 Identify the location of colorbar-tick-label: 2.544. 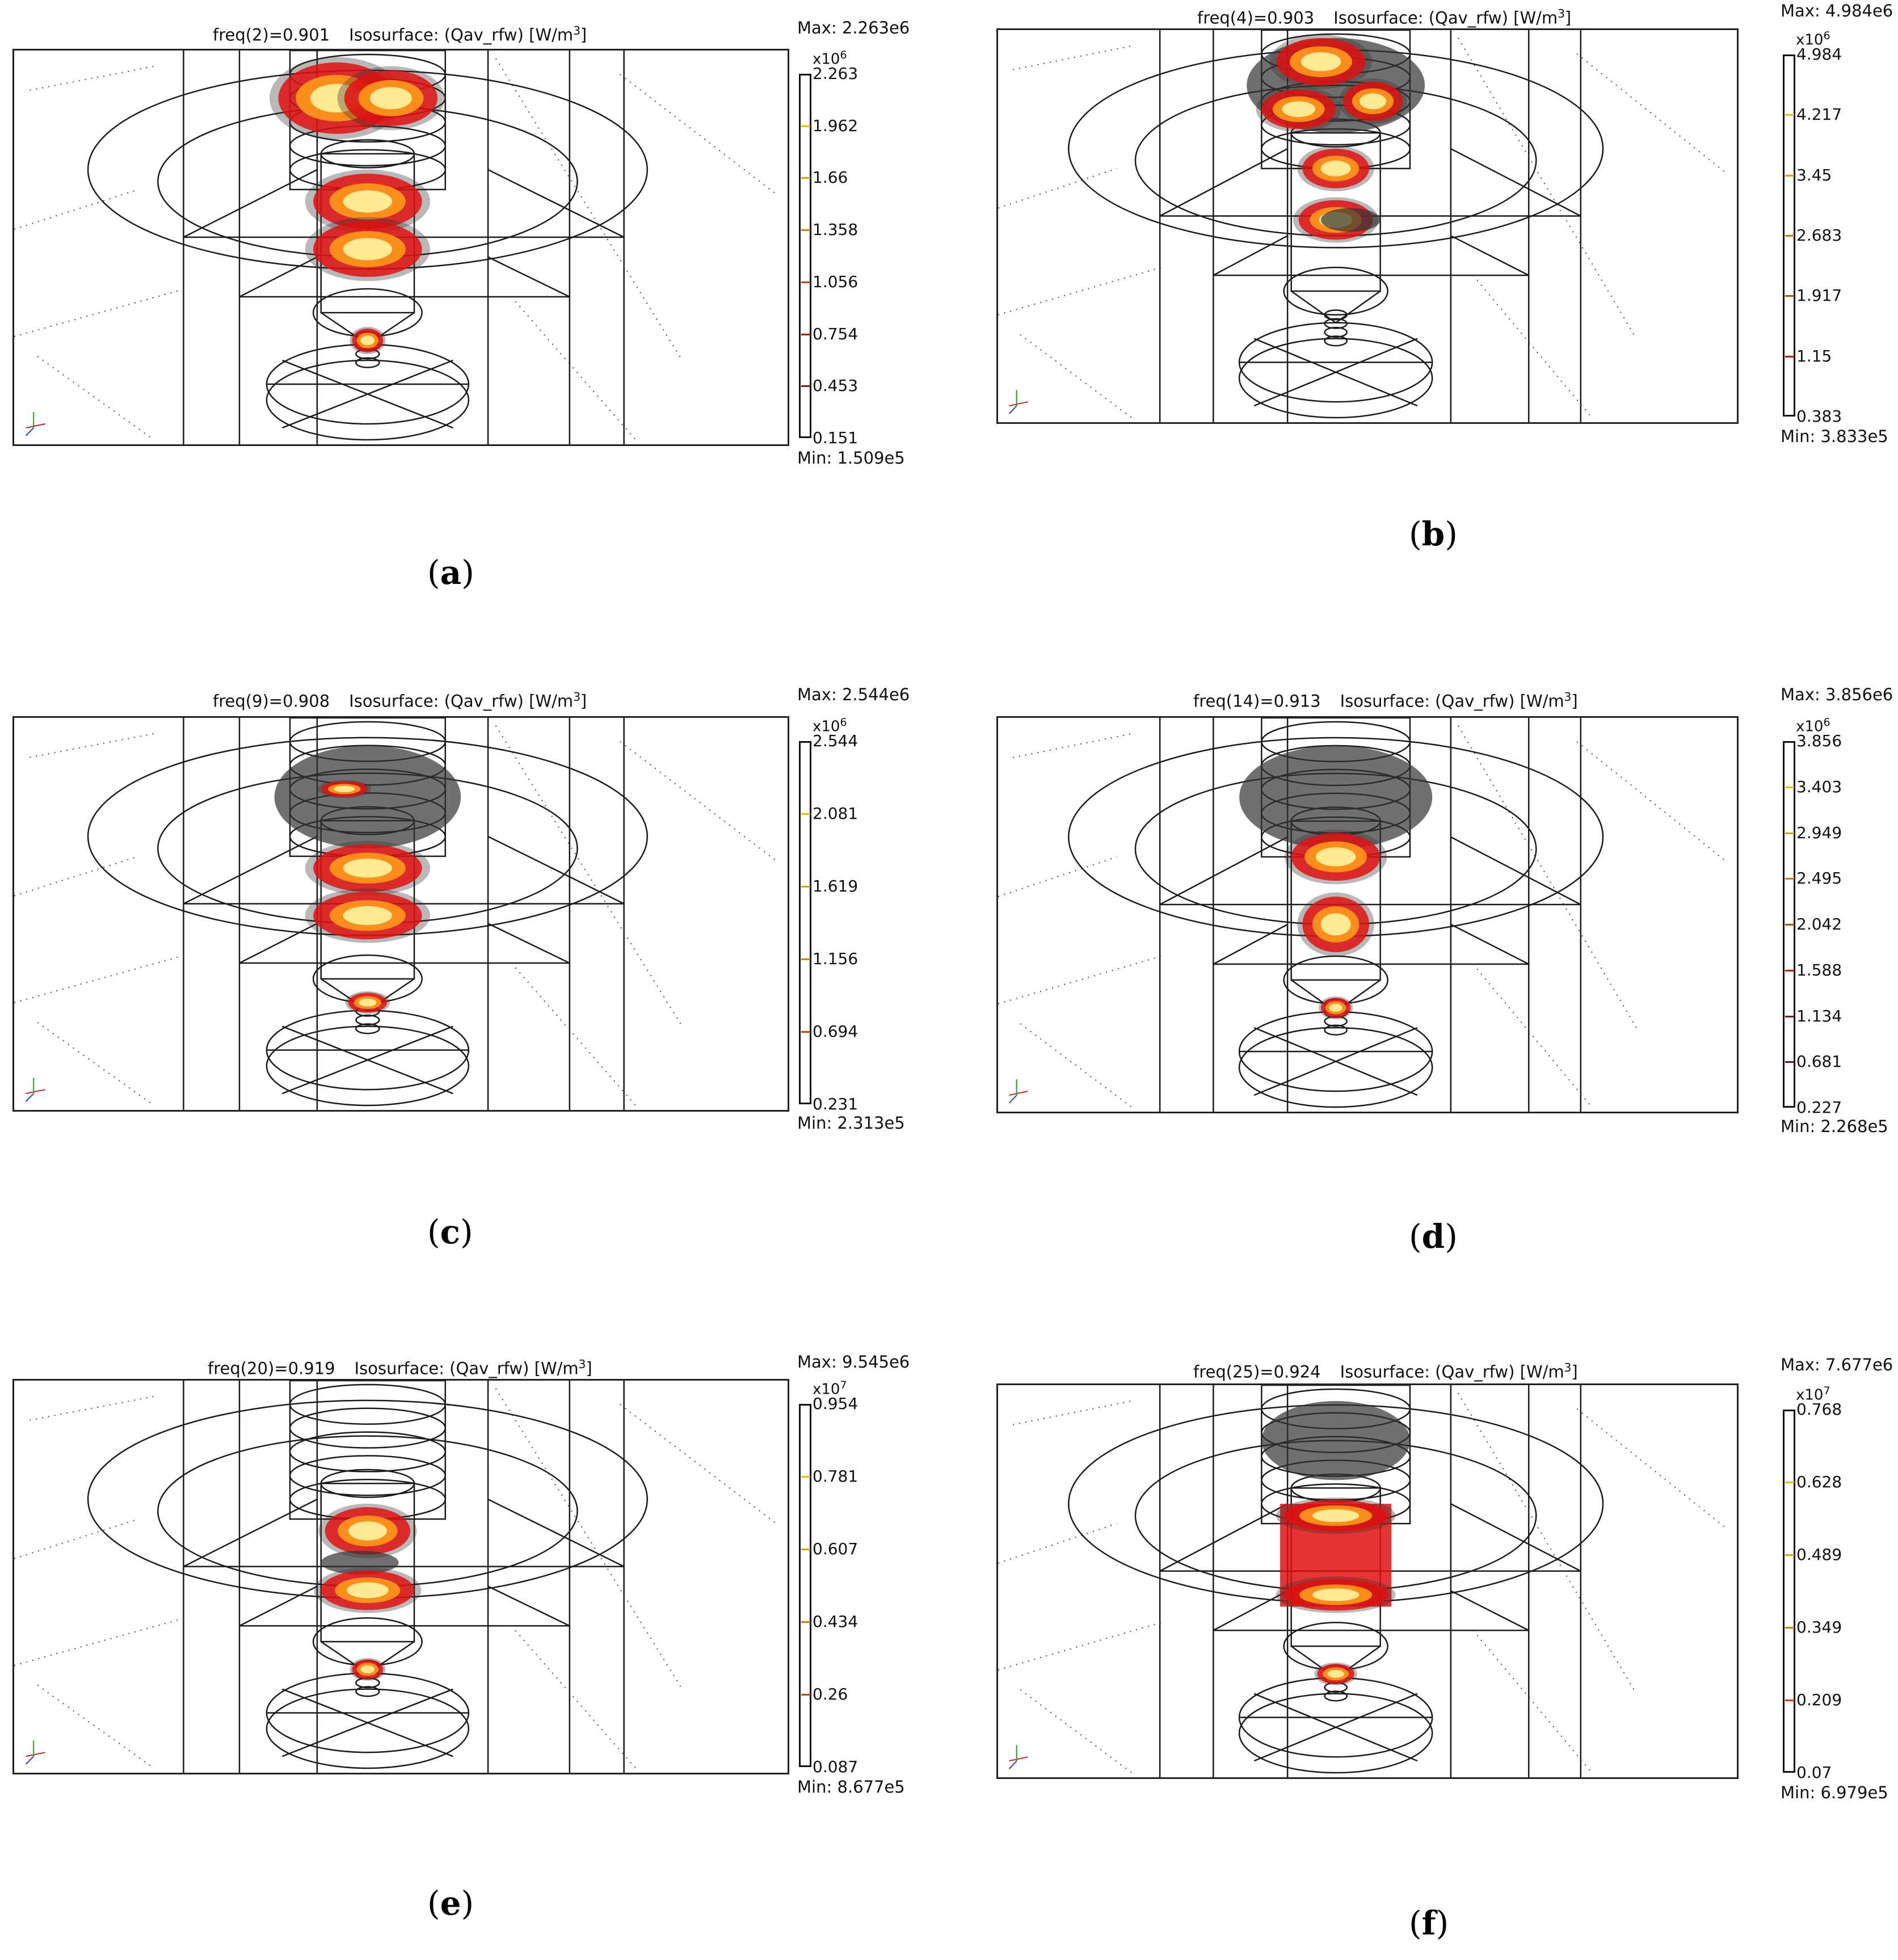
(835, 740).